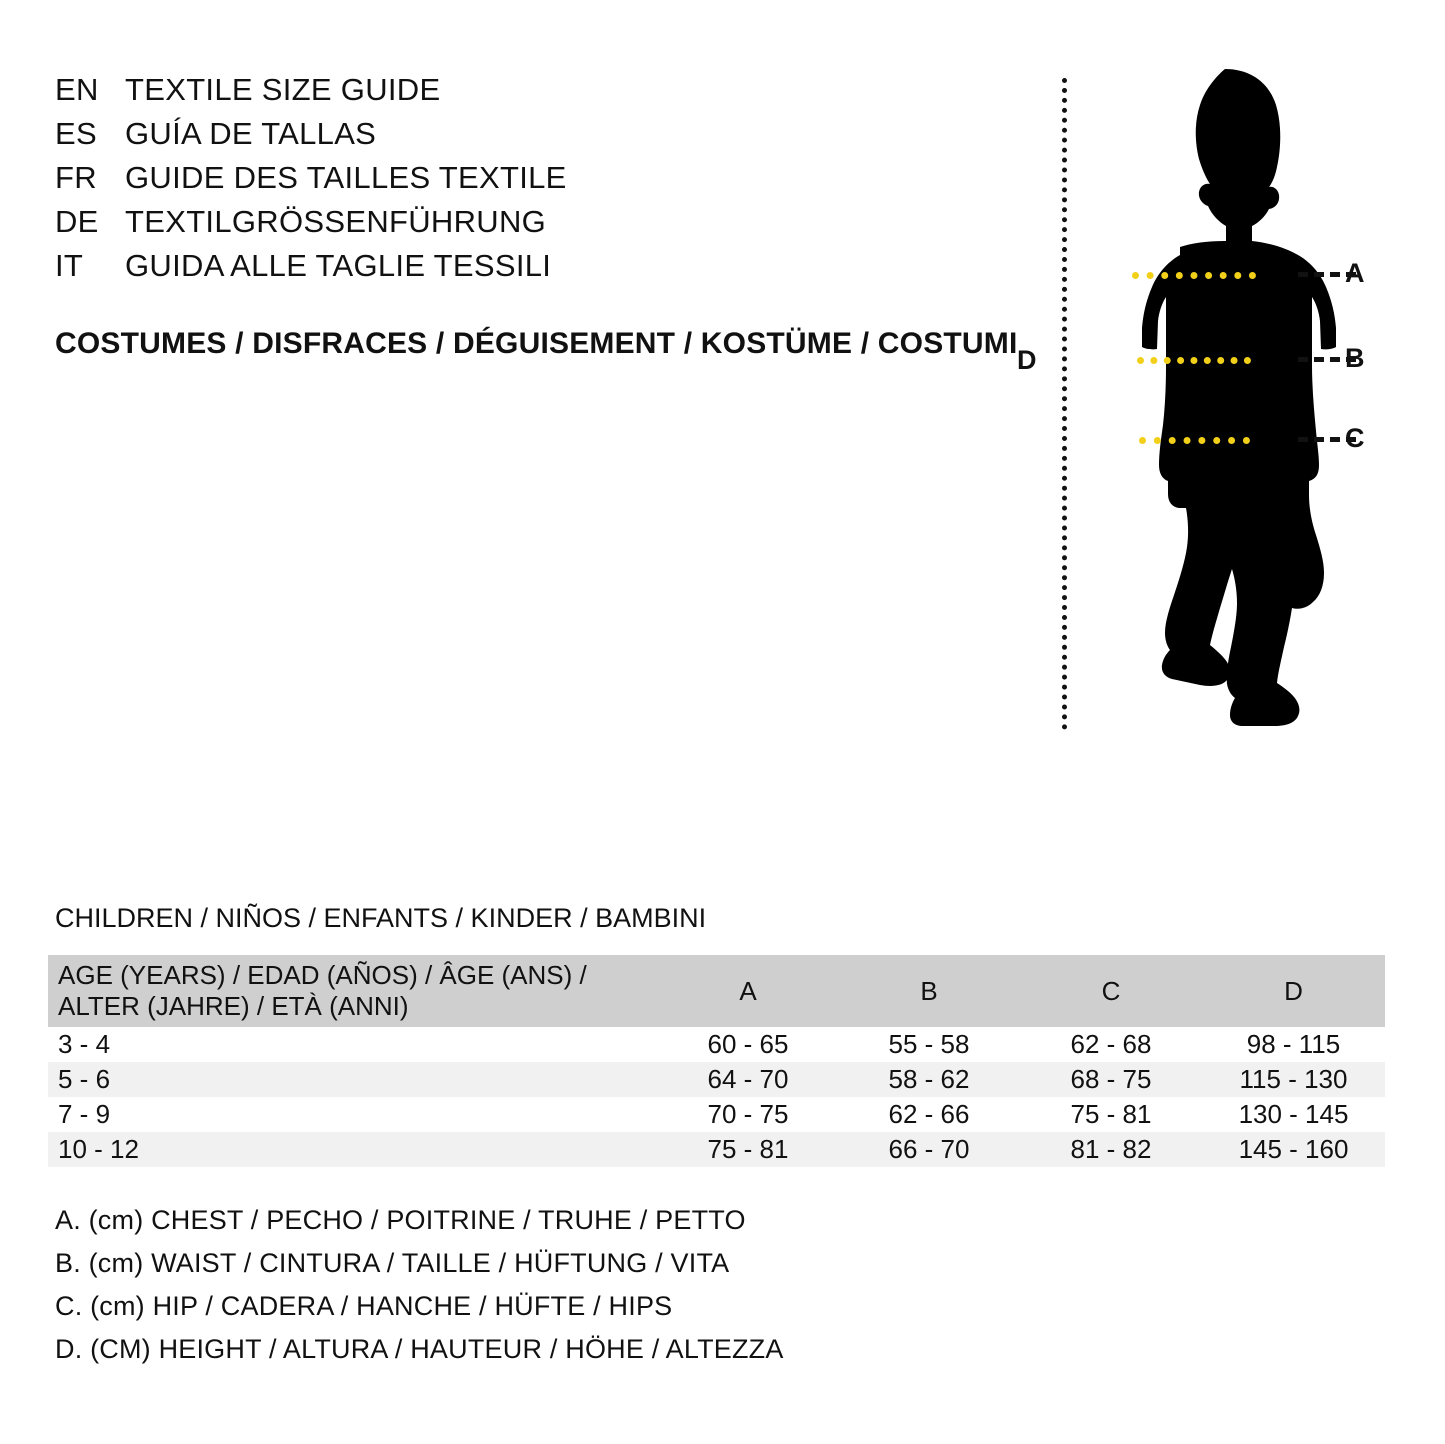  Describe the element at coordinates (1194, 440) in the screenshot. I see `hip-measure-dashed-line` at that location.